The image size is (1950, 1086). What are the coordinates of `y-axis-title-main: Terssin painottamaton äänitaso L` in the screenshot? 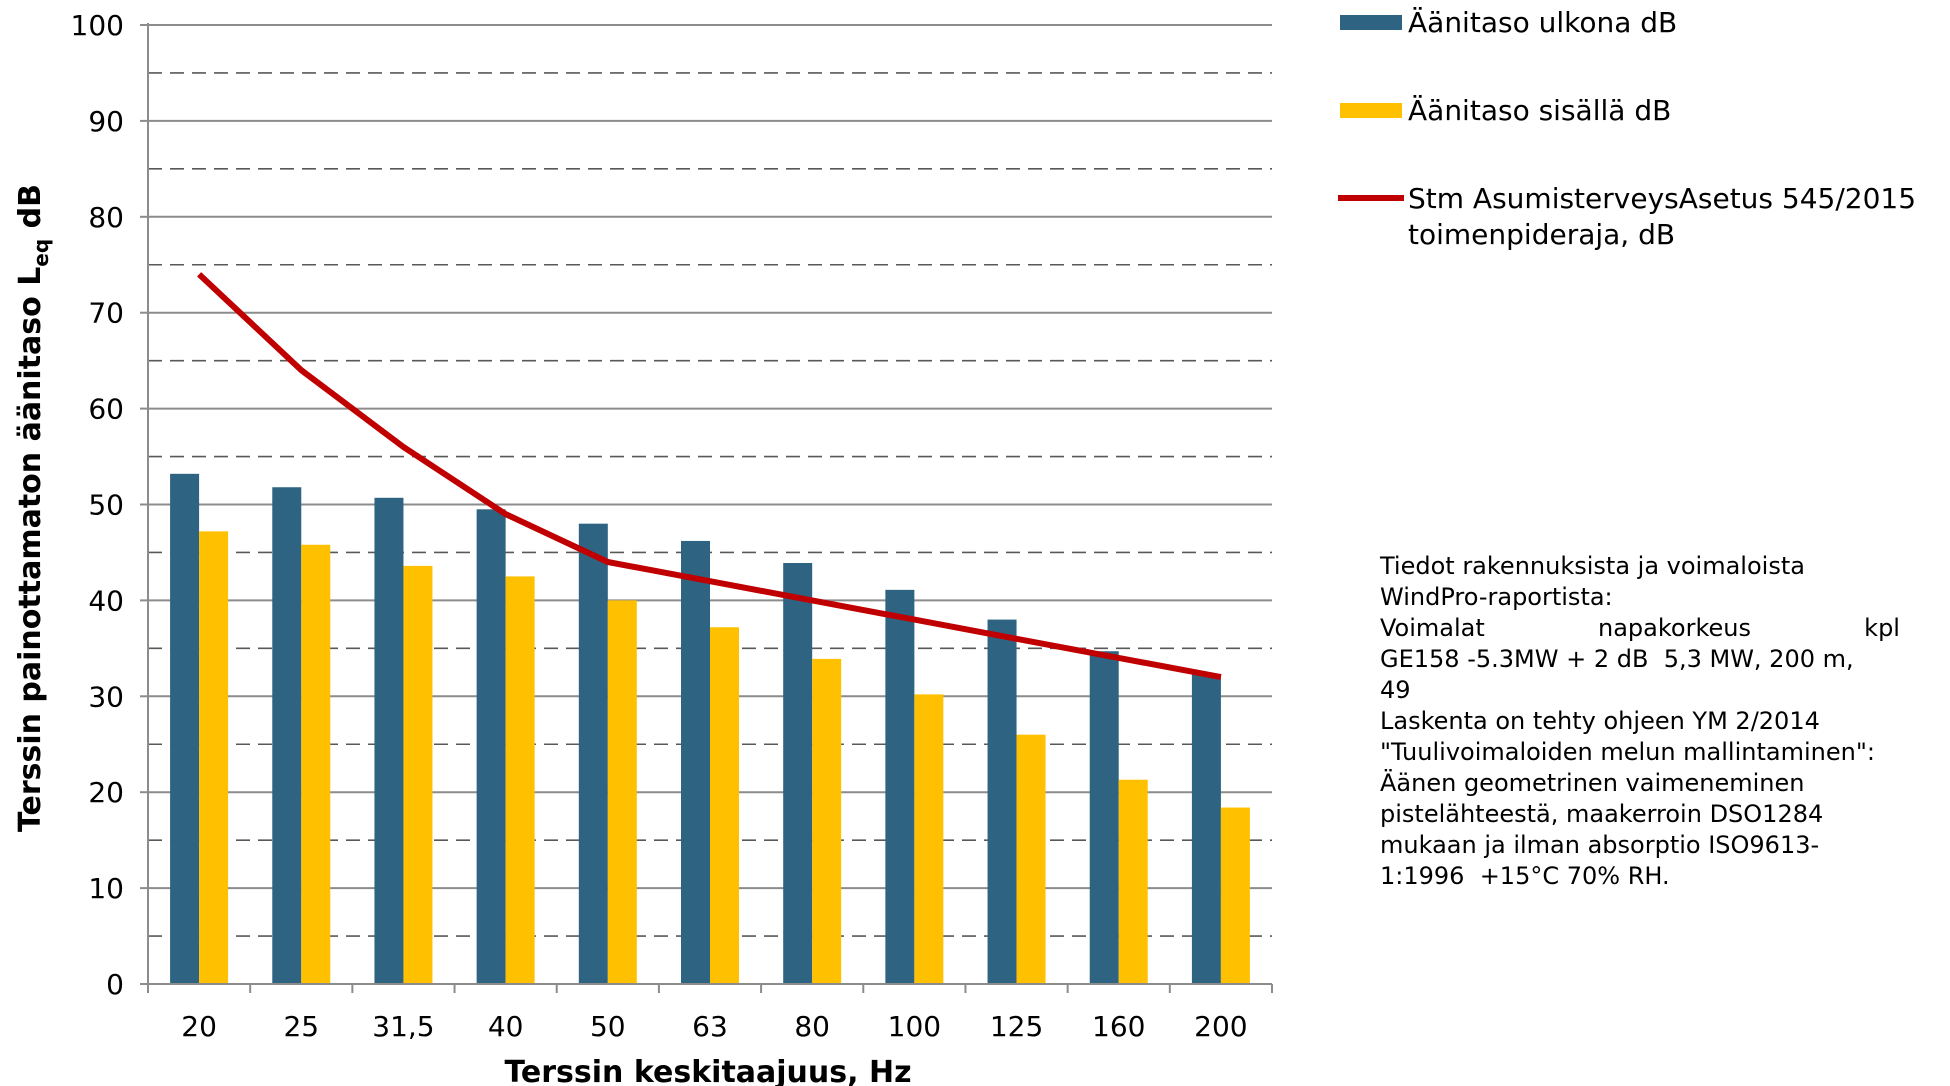 It's located at (30, 549).